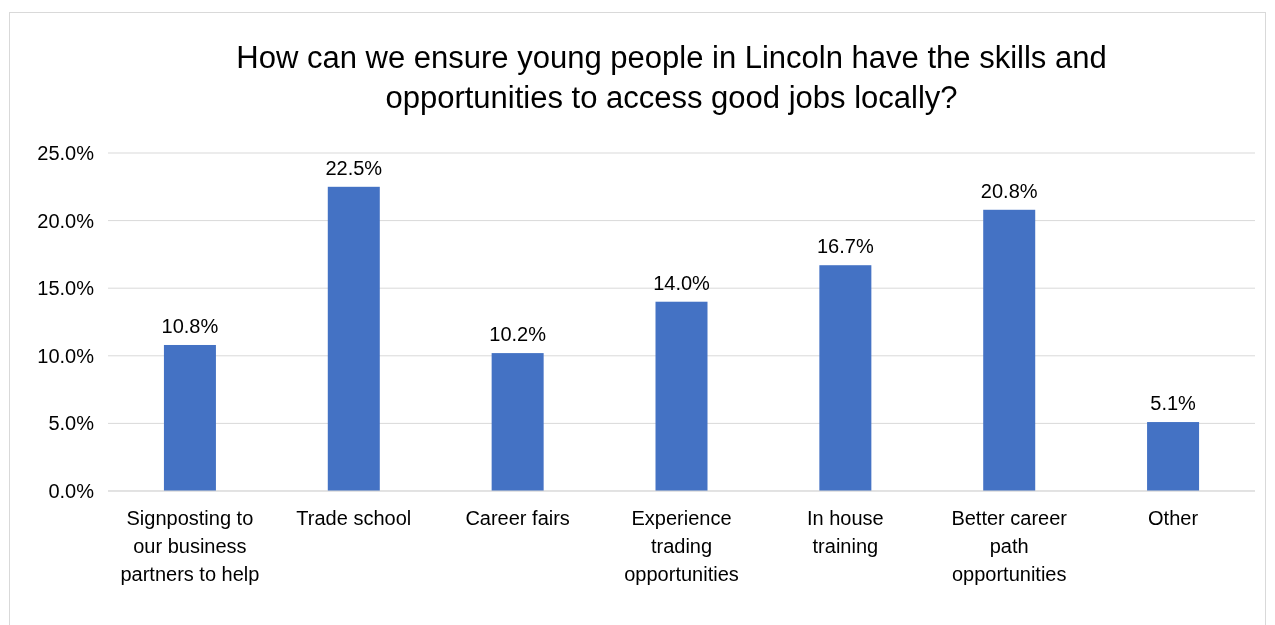 Image resolution: width=1275 pixels, height=625 pixels. What do you see at coordinates (682, 282) in the screenshot?
I see `data-label: 14.0%` at bounding box center [682, 282].